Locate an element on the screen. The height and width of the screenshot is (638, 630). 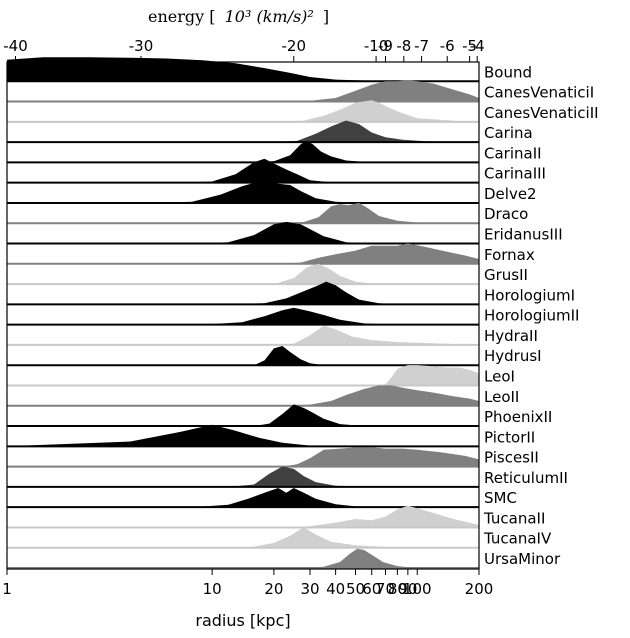
ridge-CarinaIII is located at coordinates (258, 170).